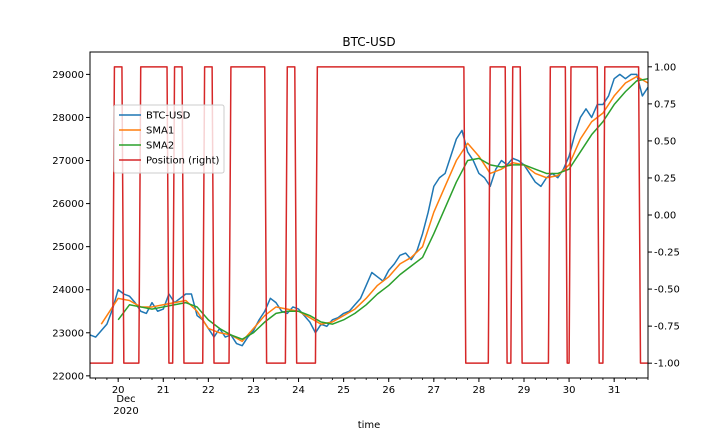 This screenshot has height=437, width=720. What do you see at coordinates (665, 178) in the screenshot?
I see `right-y-tick-label: 0.25` at bounding box center [665, 178].